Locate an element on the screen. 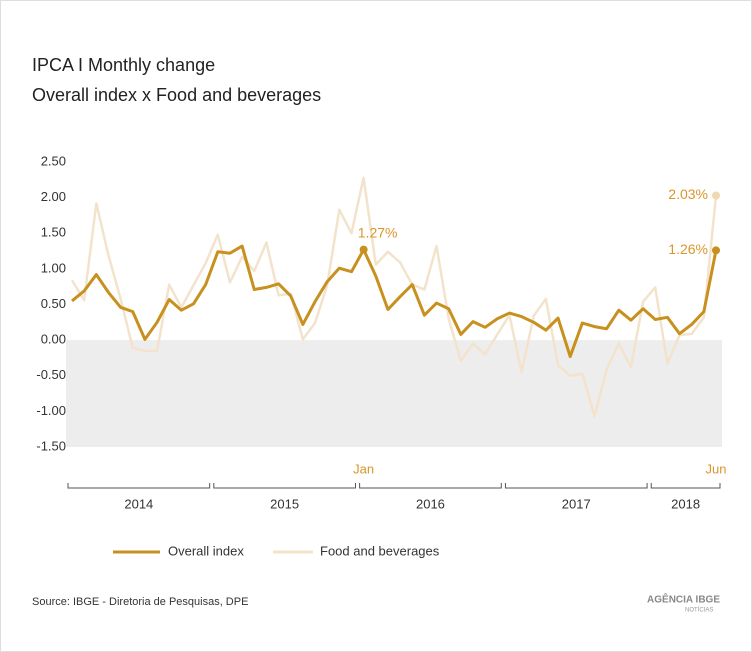 The image size is (752, 652). data-label: 2.03% is located at coordinates (688, 194).